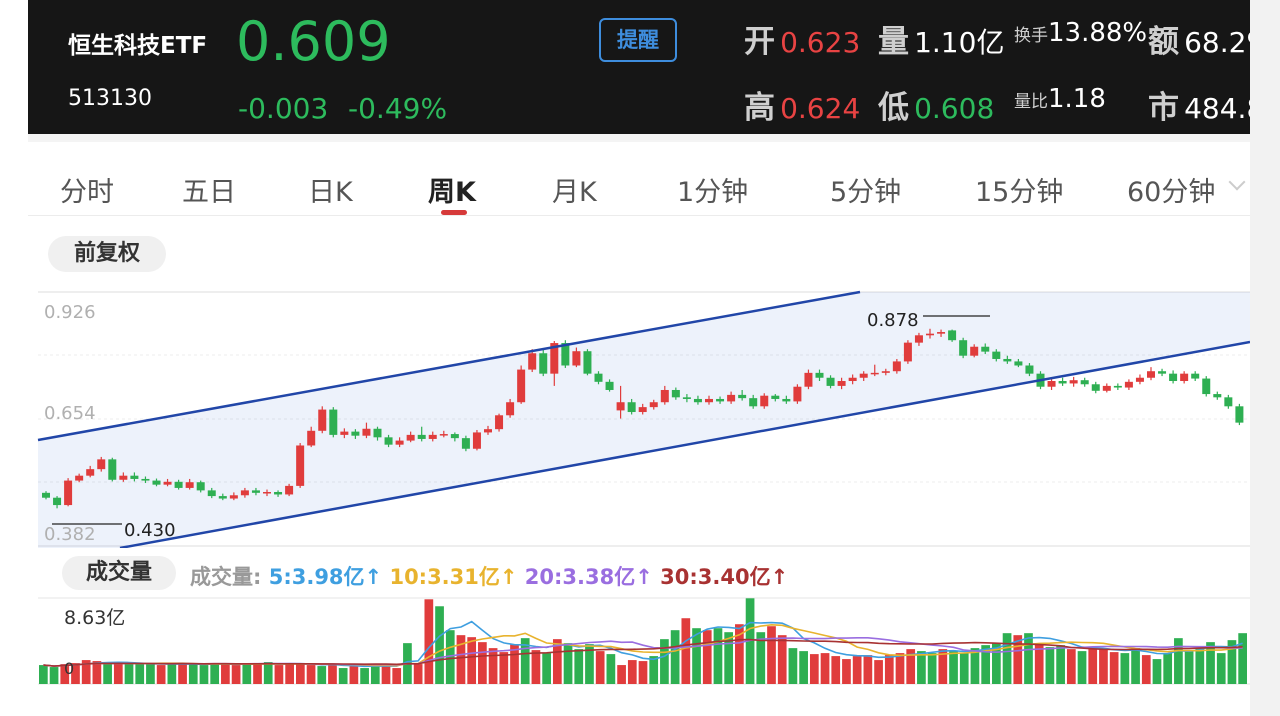 Image resolution: width=1280 pixels, height=716 pixels. What do you see at coordinates (574, 192) in the screenshot?
I see `tab-monthly-k: 月K` at bounding box center [574, 192].